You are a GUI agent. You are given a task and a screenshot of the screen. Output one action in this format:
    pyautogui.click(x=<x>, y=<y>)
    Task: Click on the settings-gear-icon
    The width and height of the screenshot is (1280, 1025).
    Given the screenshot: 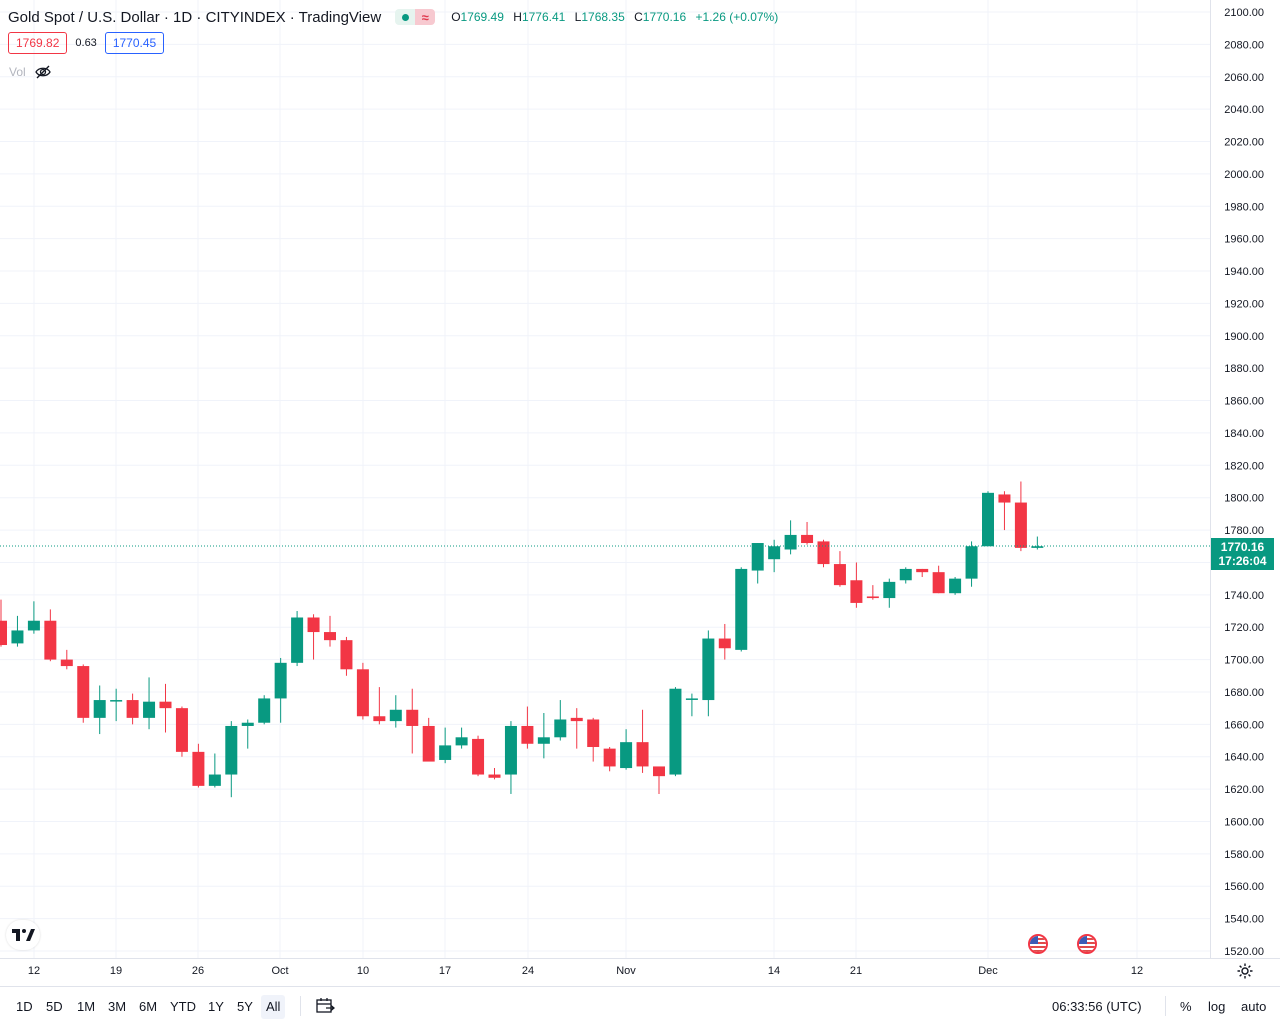 What is the action you would take?
    pyautogui.click(x=1245, y=971)
    